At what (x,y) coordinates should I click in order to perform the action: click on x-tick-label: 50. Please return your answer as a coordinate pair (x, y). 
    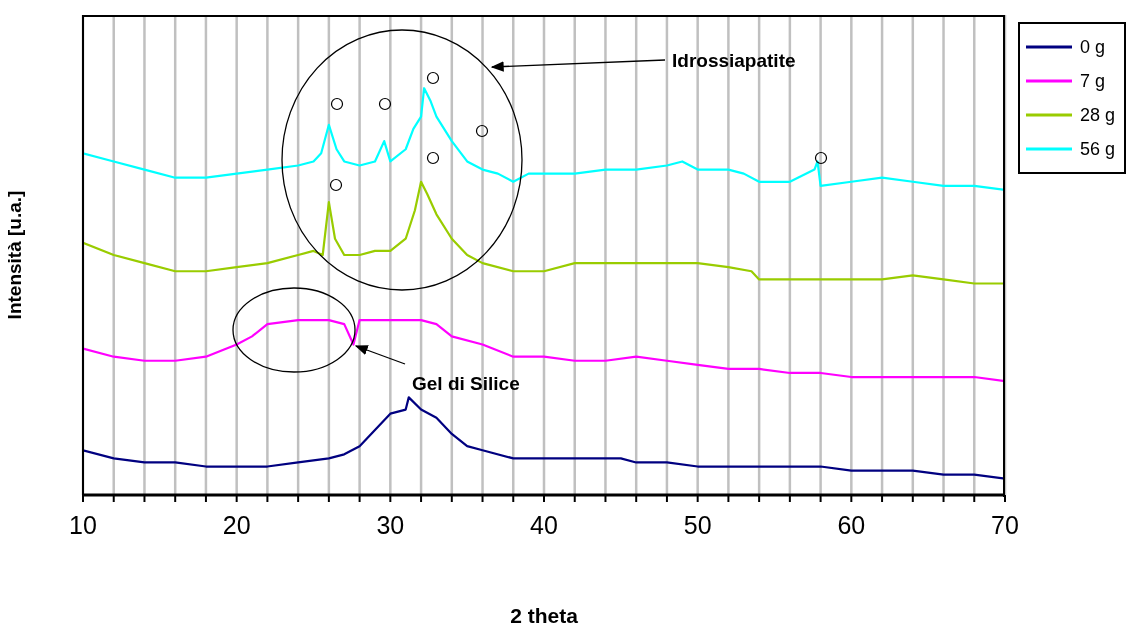
    Looking at the image, I should click on (697, 524).